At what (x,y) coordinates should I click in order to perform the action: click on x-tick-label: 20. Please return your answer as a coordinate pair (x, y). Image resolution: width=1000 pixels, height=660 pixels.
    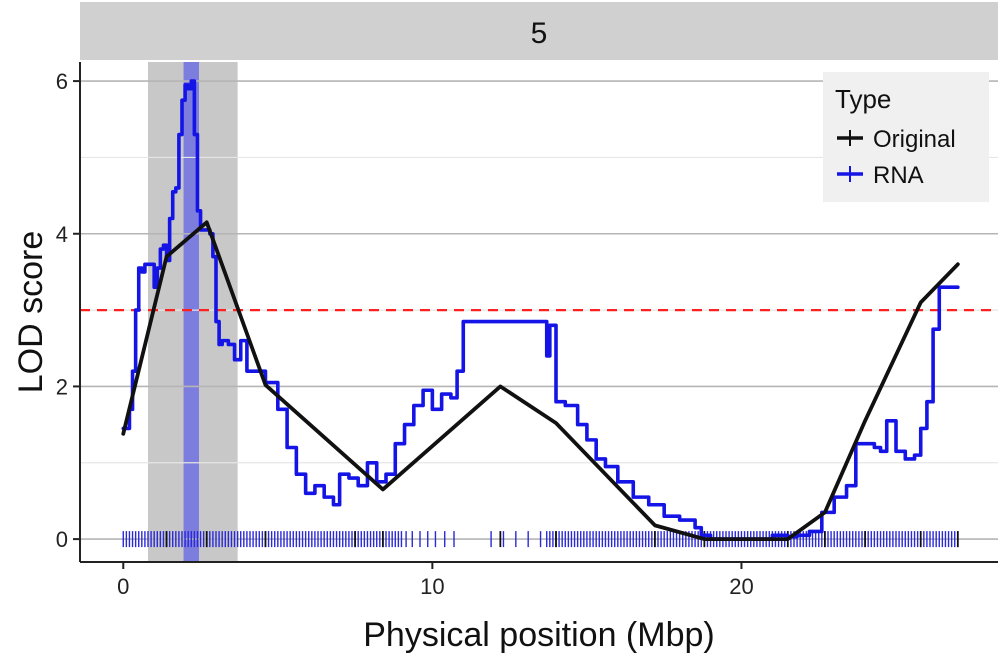
    Looking at the image, I should click on (741, 586).